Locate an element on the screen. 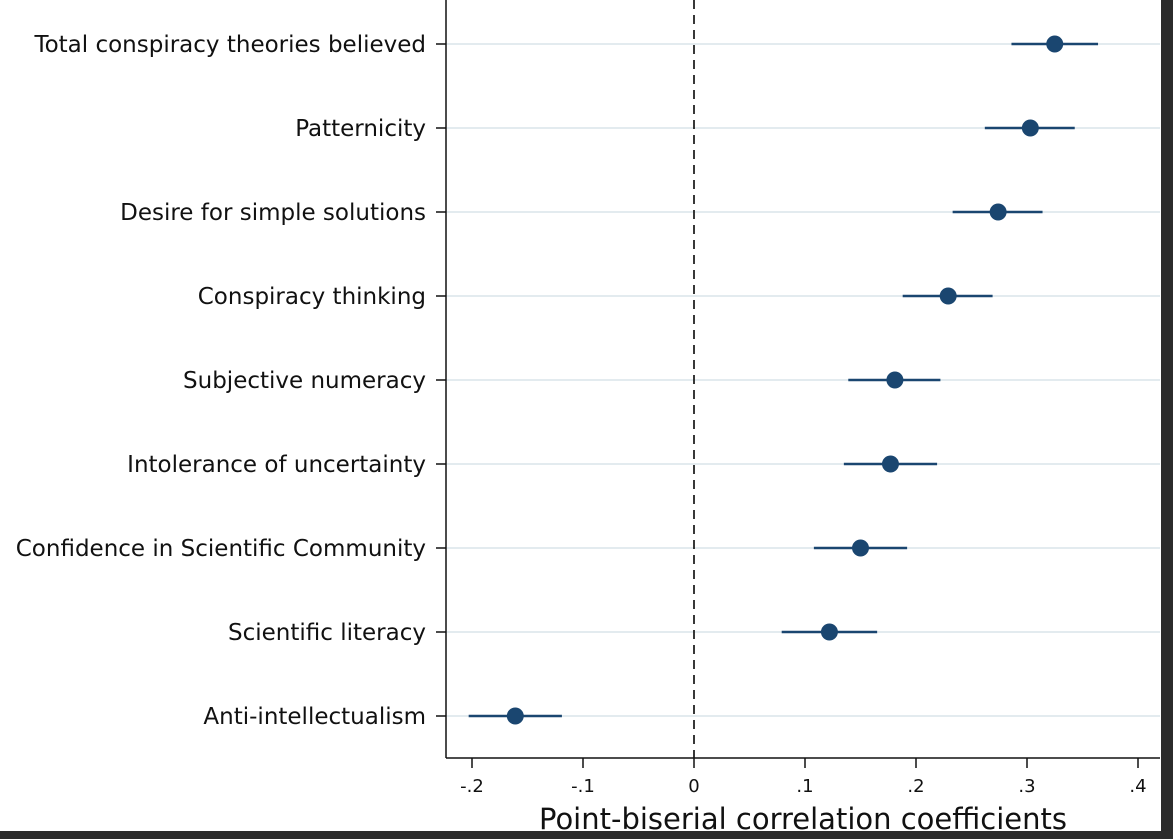 This screenshot has height=839, width=1173. x-tick-label: .3 is located at coordinates (1026, 786).